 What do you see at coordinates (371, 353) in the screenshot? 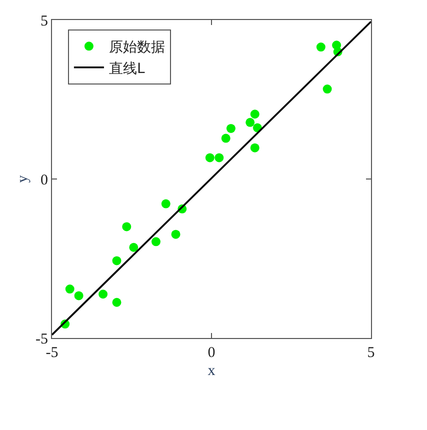
I see `x-tick-label: 5` at bounding box center [371, 353].